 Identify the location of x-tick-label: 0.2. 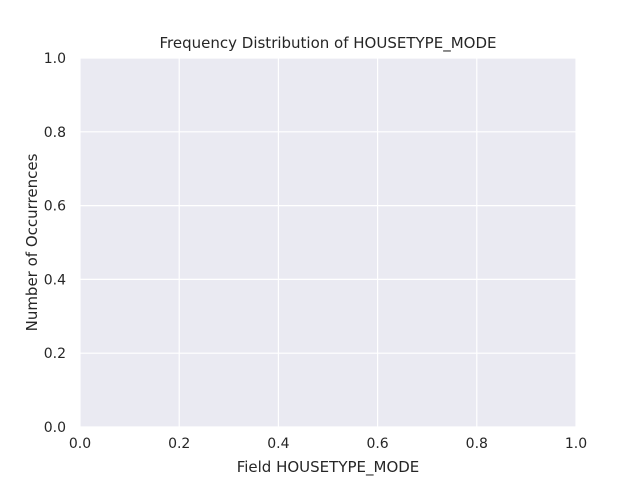
(179, 444).